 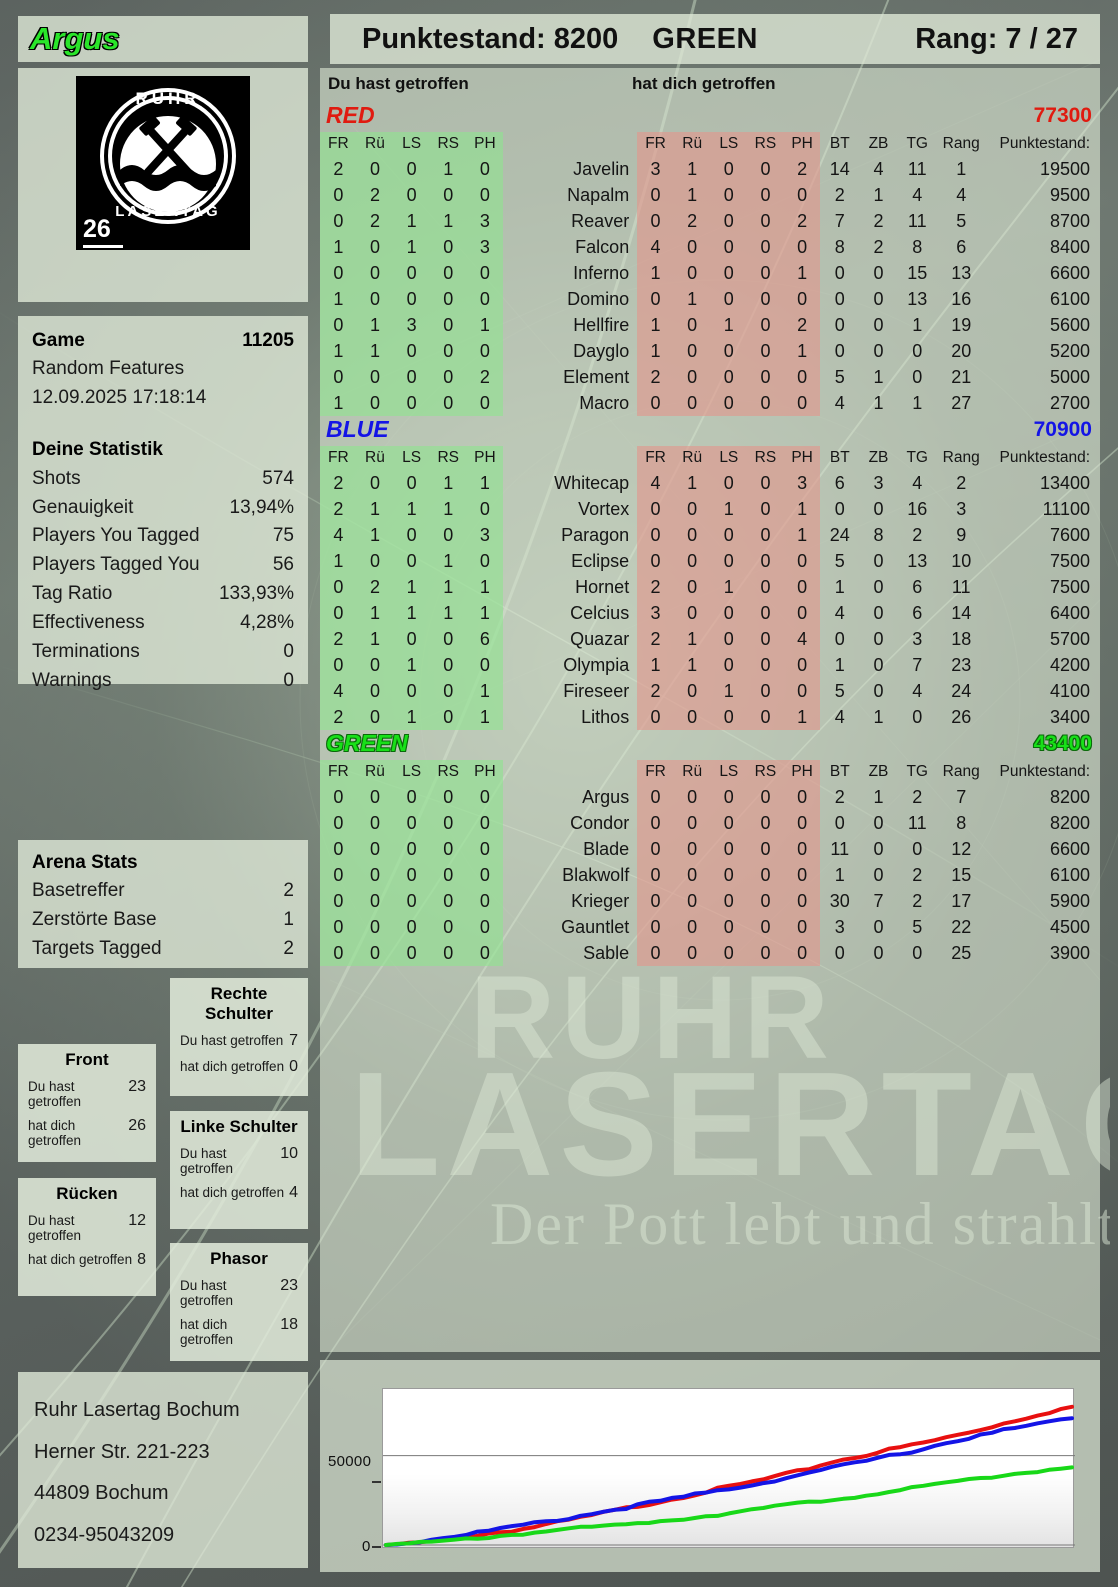 I want to click on table-row: 2 0 1 0 1 Lithos 0 0 0 0 1 4 1 0 26 3400, so click(x=710, y=717).